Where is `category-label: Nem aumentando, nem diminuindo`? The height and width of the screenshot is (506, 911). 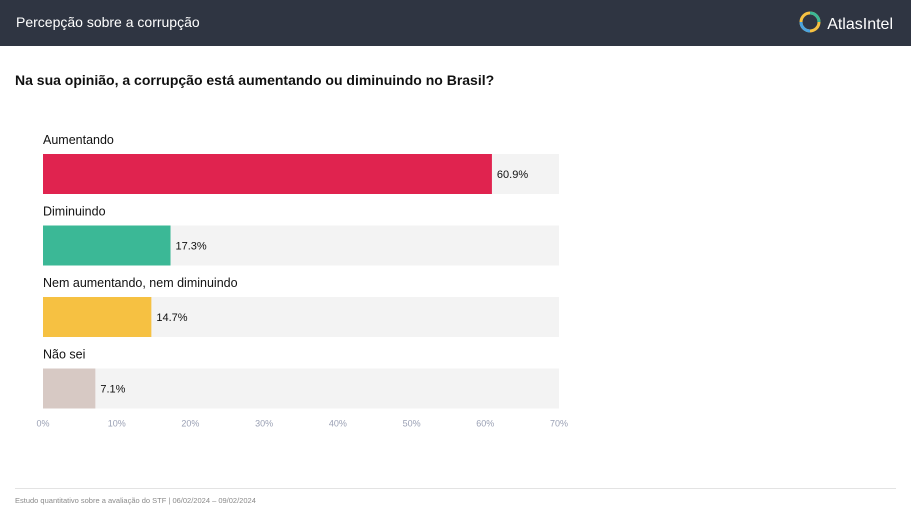 category-label: Nem aumentando, nem diminuindo is located at coordinates (140, 283).